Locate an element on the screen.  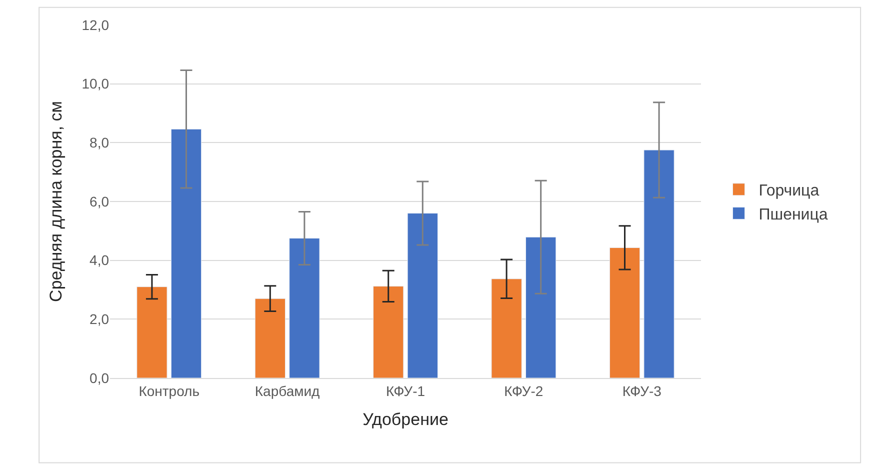
y-tick-label: 0,0 is located at coordinates (100, 378).